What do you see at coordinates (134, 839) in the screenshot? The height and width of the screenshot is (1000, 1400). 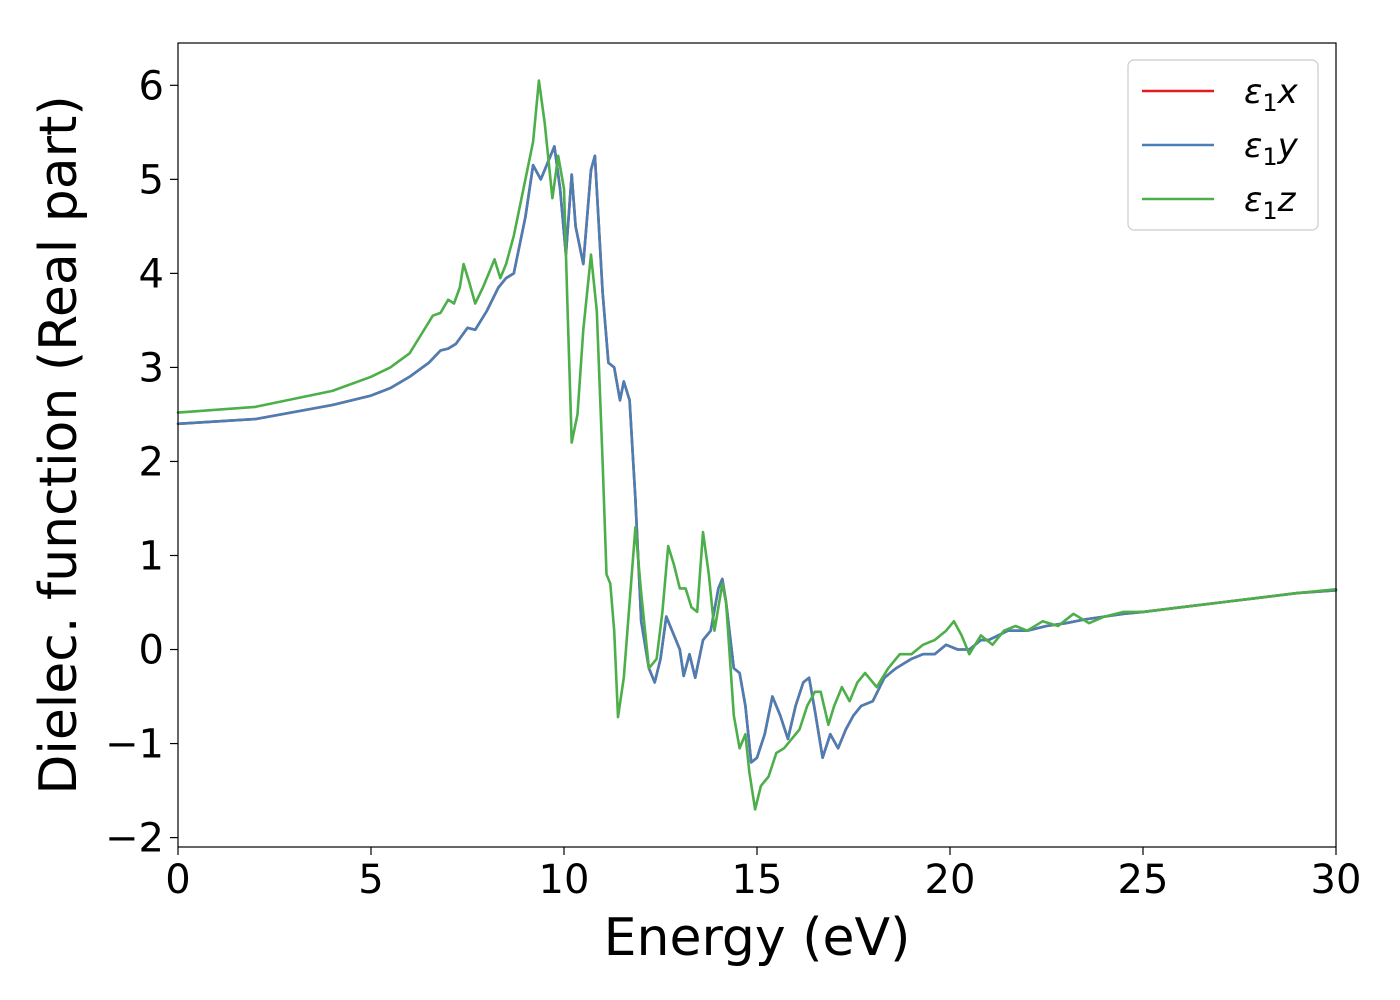 I see `y-tick-label: −2` at bounding box center [134, 839].